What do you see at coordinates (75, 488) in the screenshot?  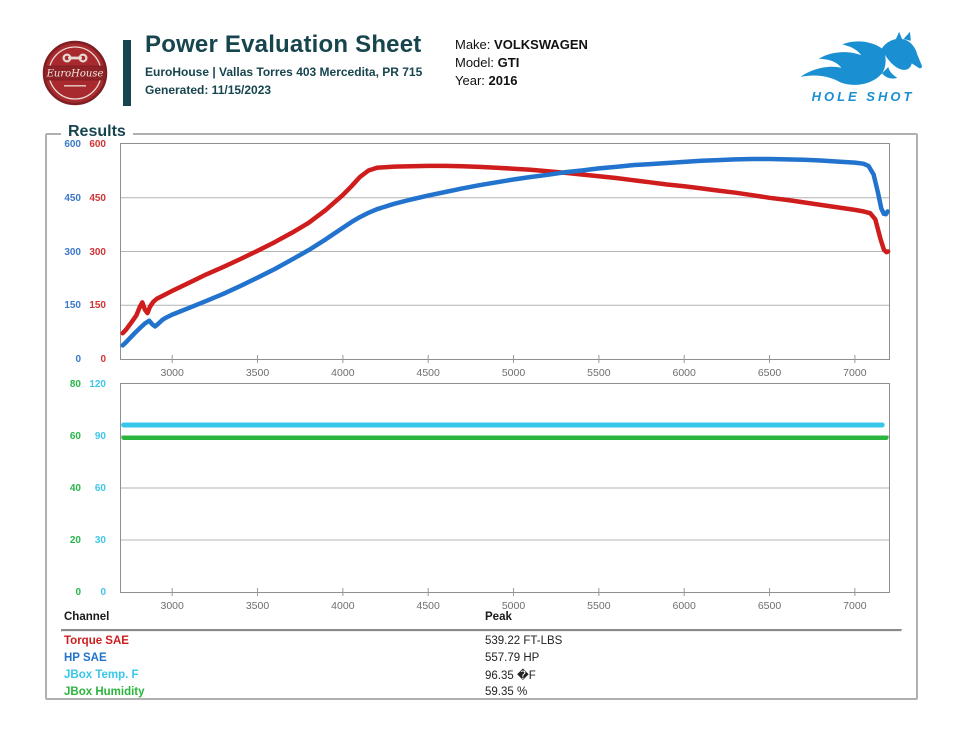 I see `y-axis-tick-label: 40` at bounding box center [75, 488].